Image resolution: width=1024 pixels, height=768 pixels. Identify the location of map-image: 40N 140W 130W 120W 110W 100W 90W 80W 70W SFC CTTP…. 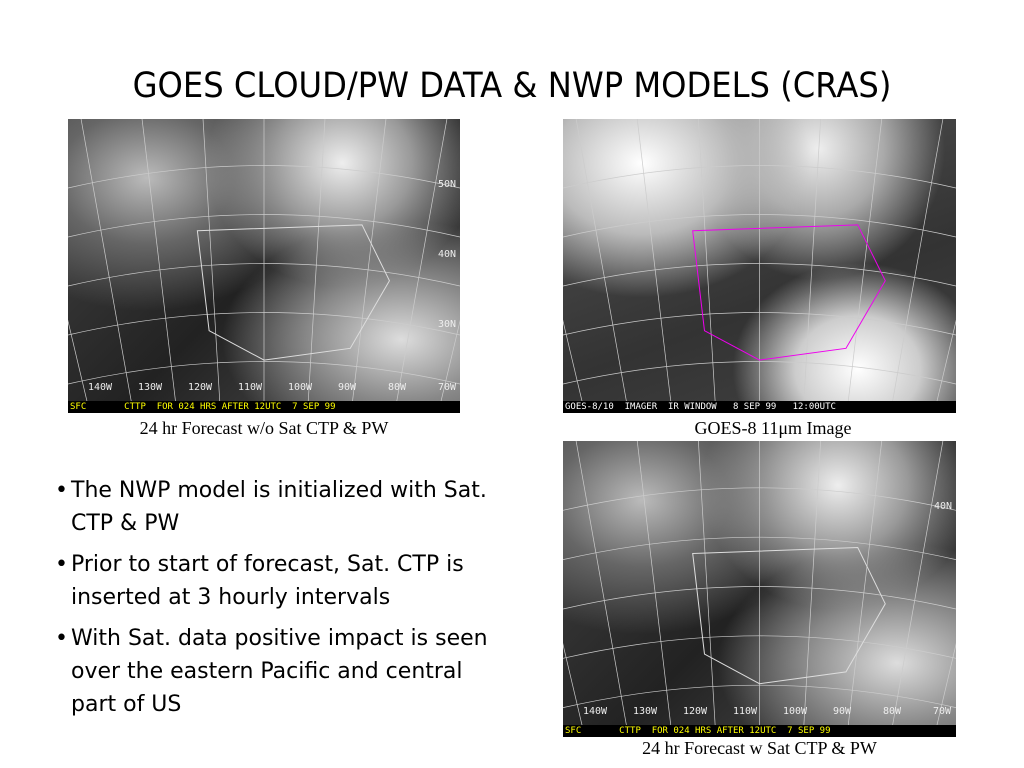
(759, 589).